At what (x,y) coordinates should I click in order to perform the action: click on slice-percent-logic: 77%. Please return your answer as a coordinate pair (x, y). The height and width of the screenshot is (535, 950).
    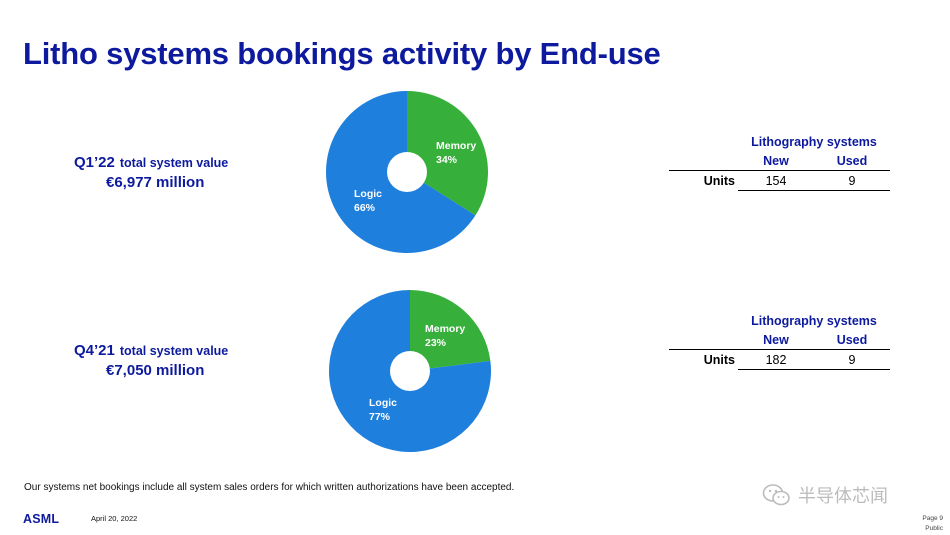
    Looking at the image, I should click on (380, 417).